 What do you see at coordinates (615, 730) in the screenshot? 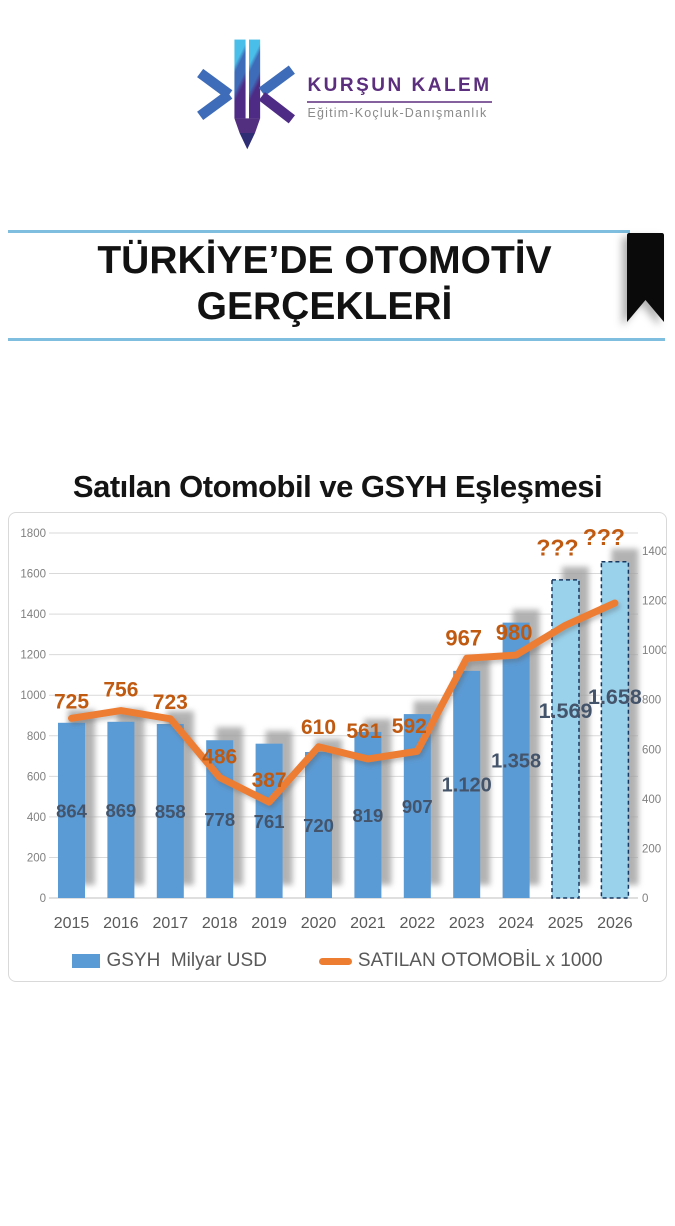
I see `bar-2026` at bounding box center [615, 730].